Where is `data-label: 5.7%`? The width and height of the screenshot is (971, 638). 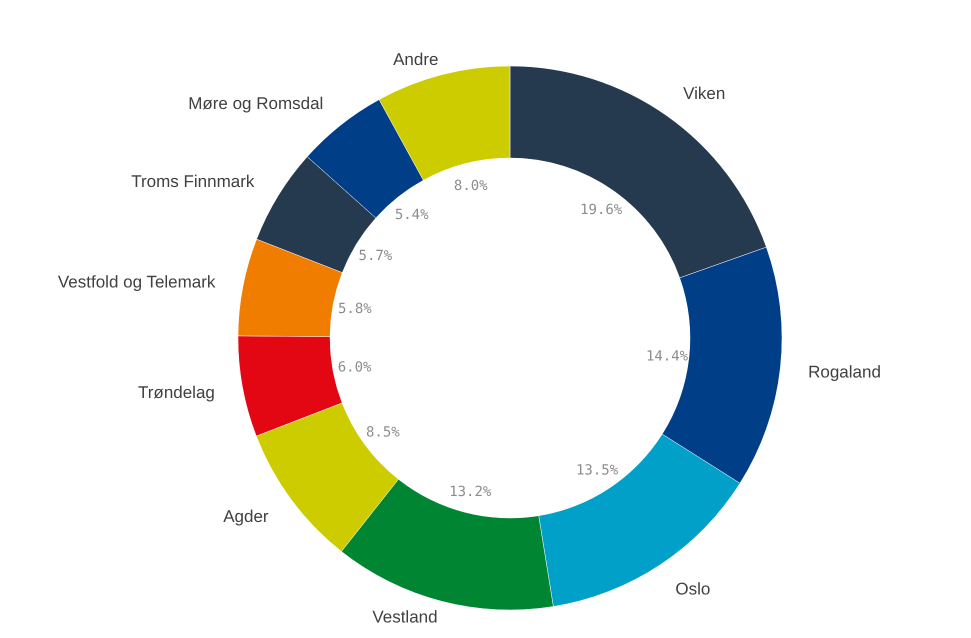 data-label: 5.7% is located at coordinates (375, 256).